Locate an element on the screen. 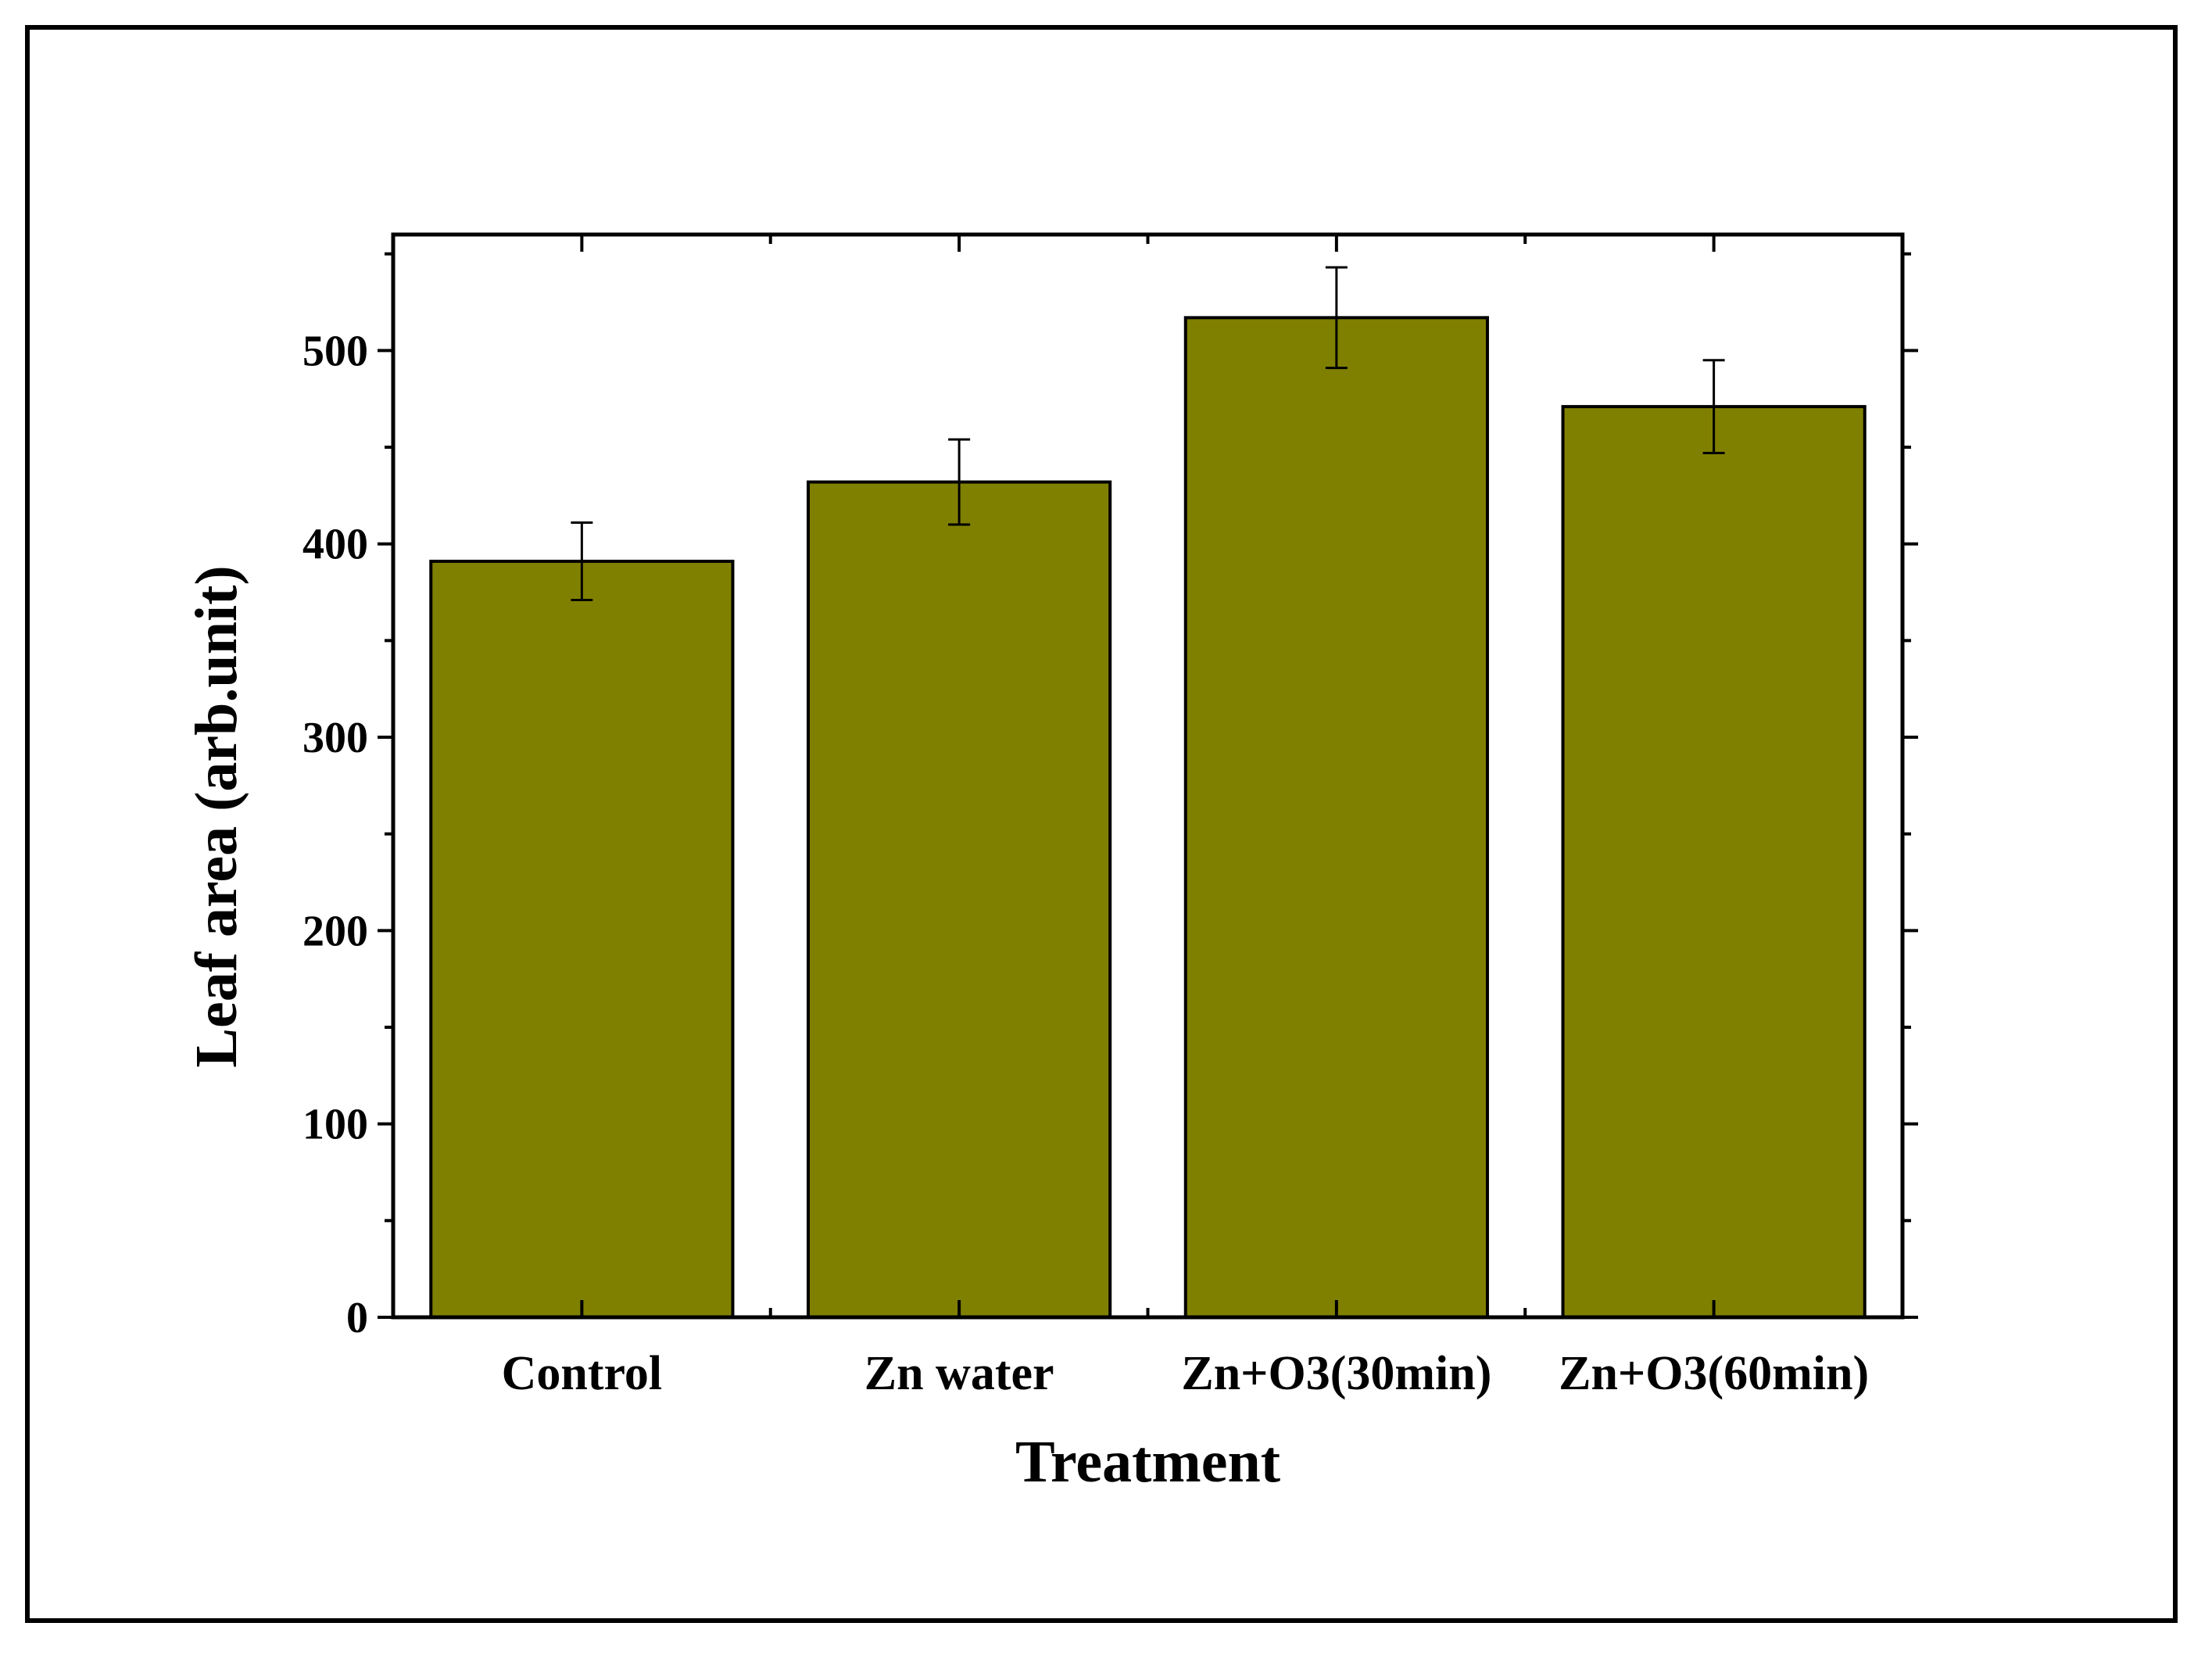 The width and height of the screenshot is (2212, 1655). x-tick-label-0: Control is located at coordinates (582, 1373).